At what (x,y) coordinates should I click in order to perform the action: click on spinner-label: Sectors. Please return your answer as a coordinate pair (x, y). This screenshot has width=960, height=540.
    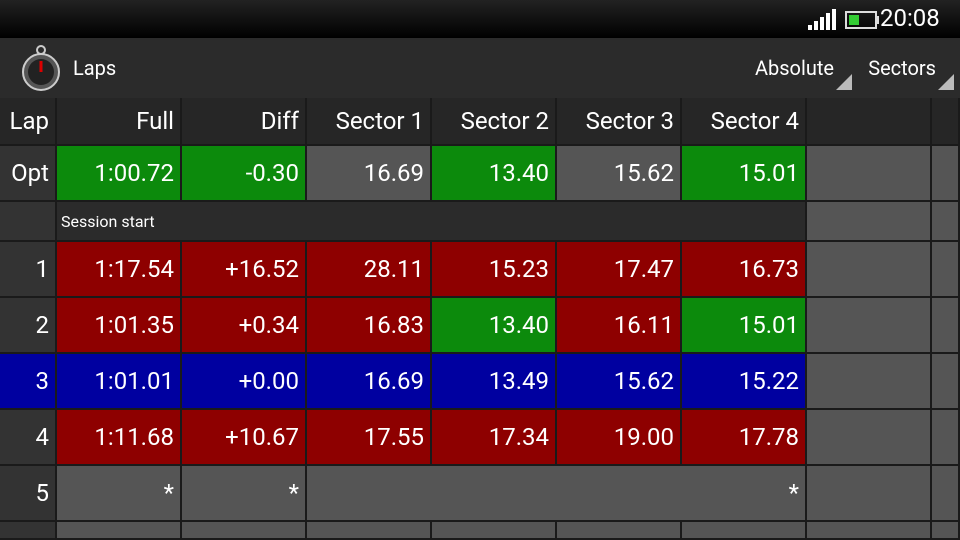
    Looking at the image, I should click on (902, 68).